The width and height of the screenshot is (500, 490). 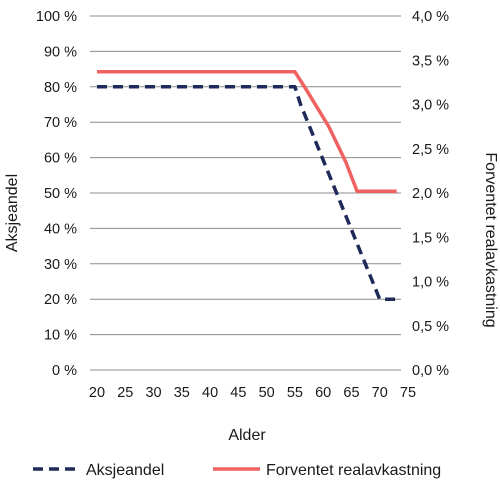 What do you see at coordinates (430, 150) in the screenshot?
I see `right-axis-tick-label: 2,5 %` at bounding box center [430, 150].